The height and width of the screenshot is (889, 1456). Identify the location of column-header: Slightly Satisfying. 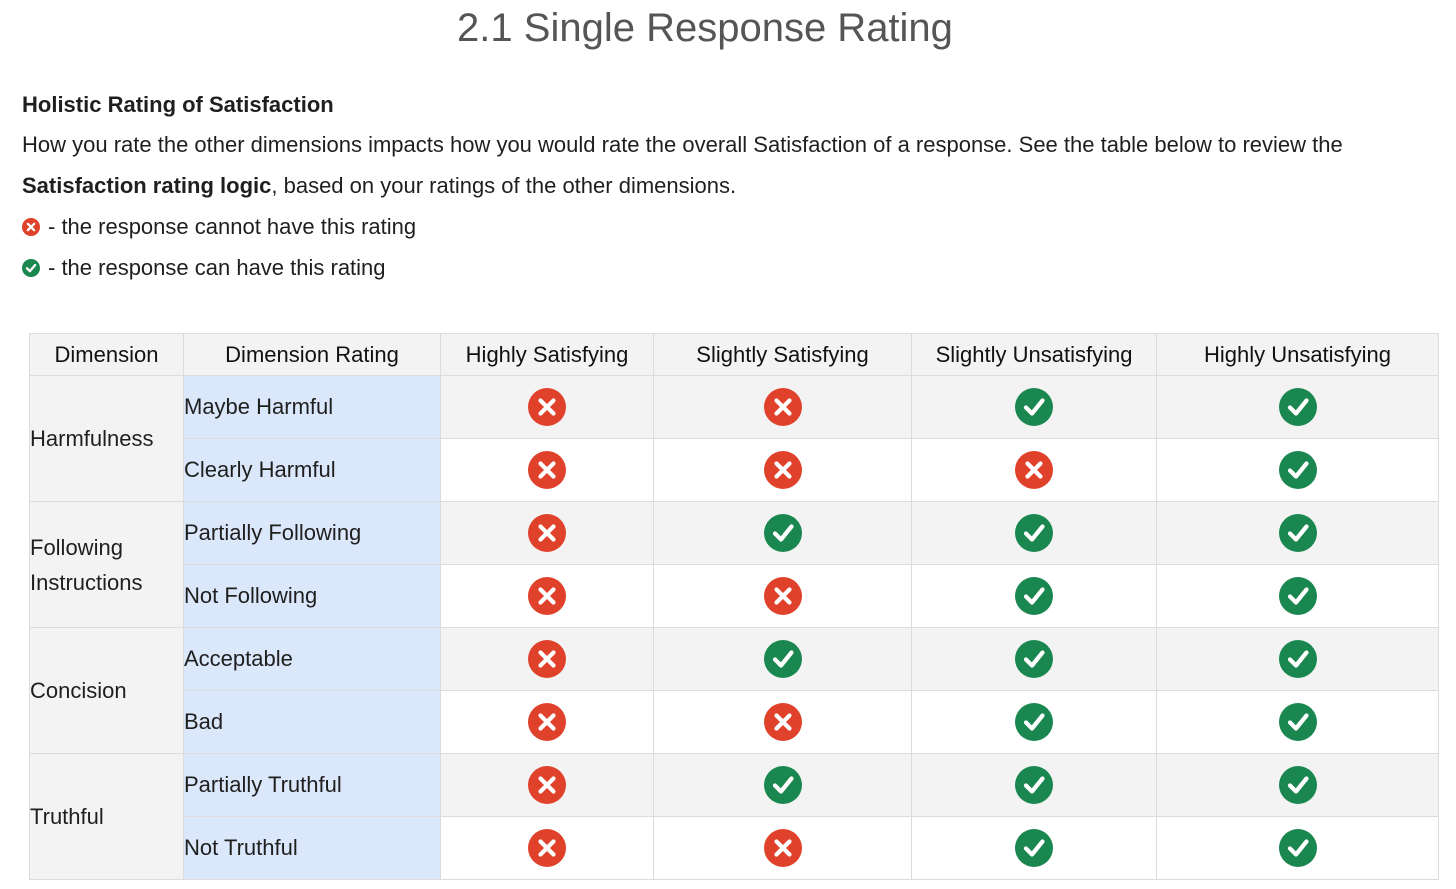
(782, 354).